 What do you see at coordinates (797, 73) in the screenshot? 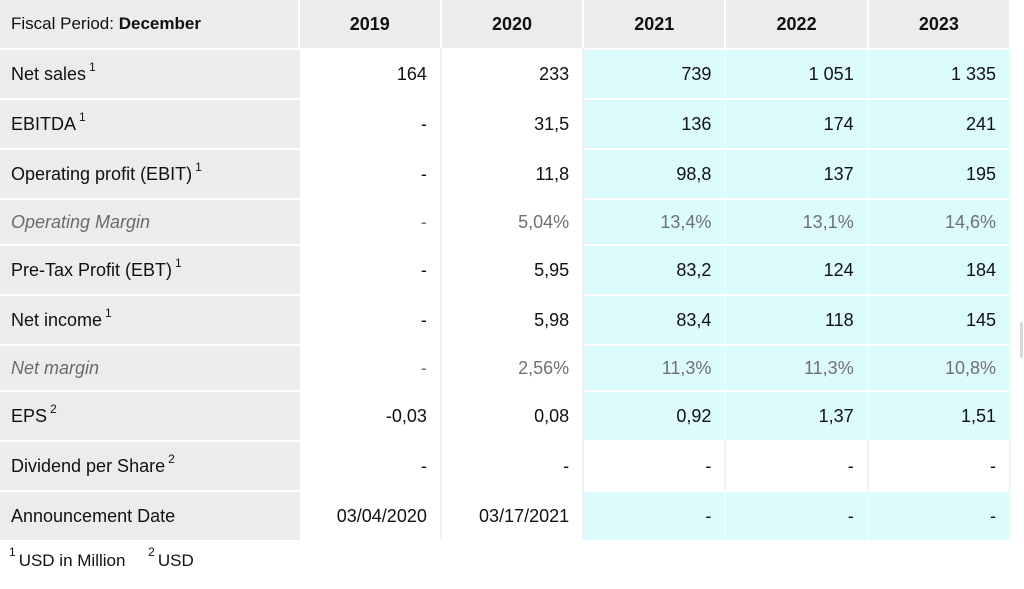
I see `estimate-cell: 1 051` at bounding box center [797, 73].